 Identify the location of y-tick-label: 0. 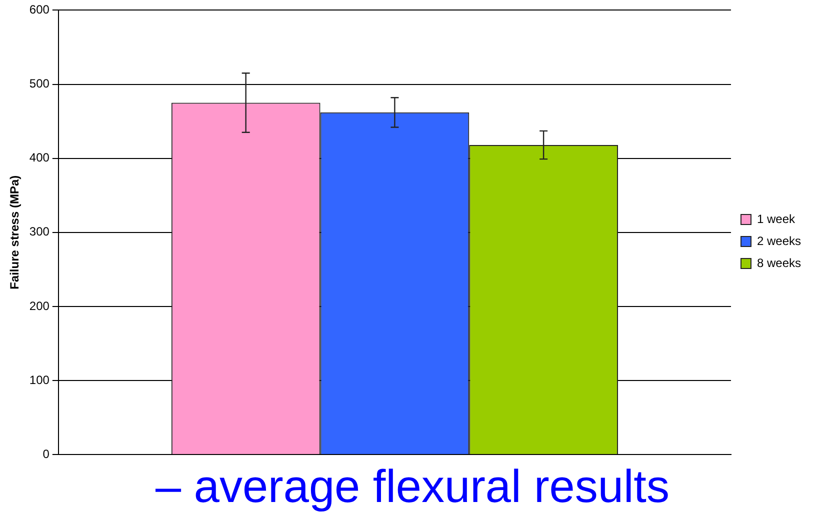
(46, 453).